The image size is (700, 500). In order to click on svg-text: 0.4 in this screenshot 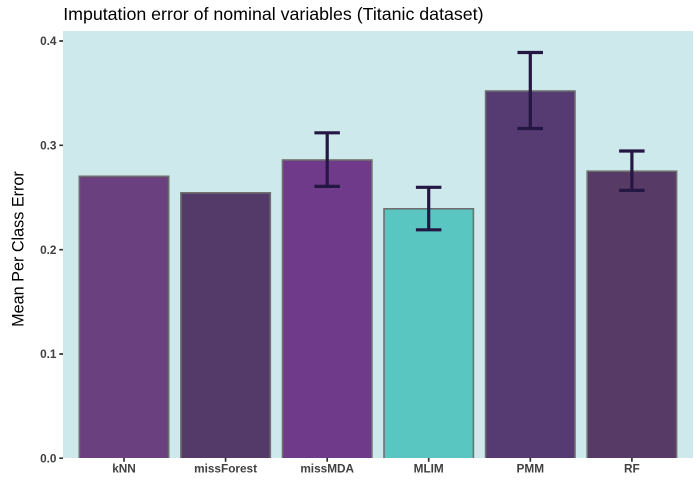, I will do `click(48, 41)`.